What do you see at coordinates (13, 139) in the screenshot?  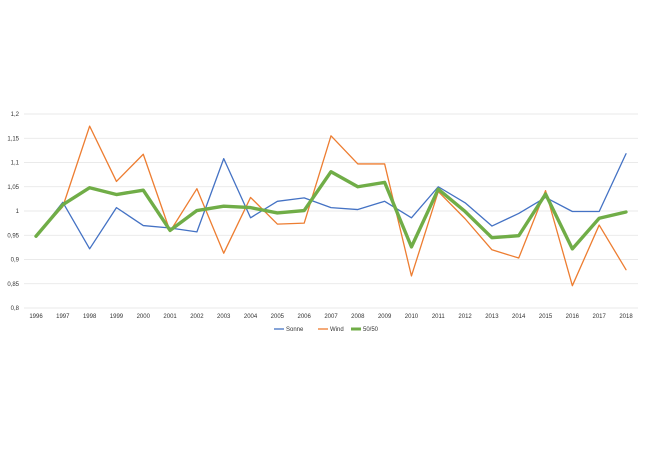 I see `y-tick-label: 1,15` at bounding box center [13, 139].